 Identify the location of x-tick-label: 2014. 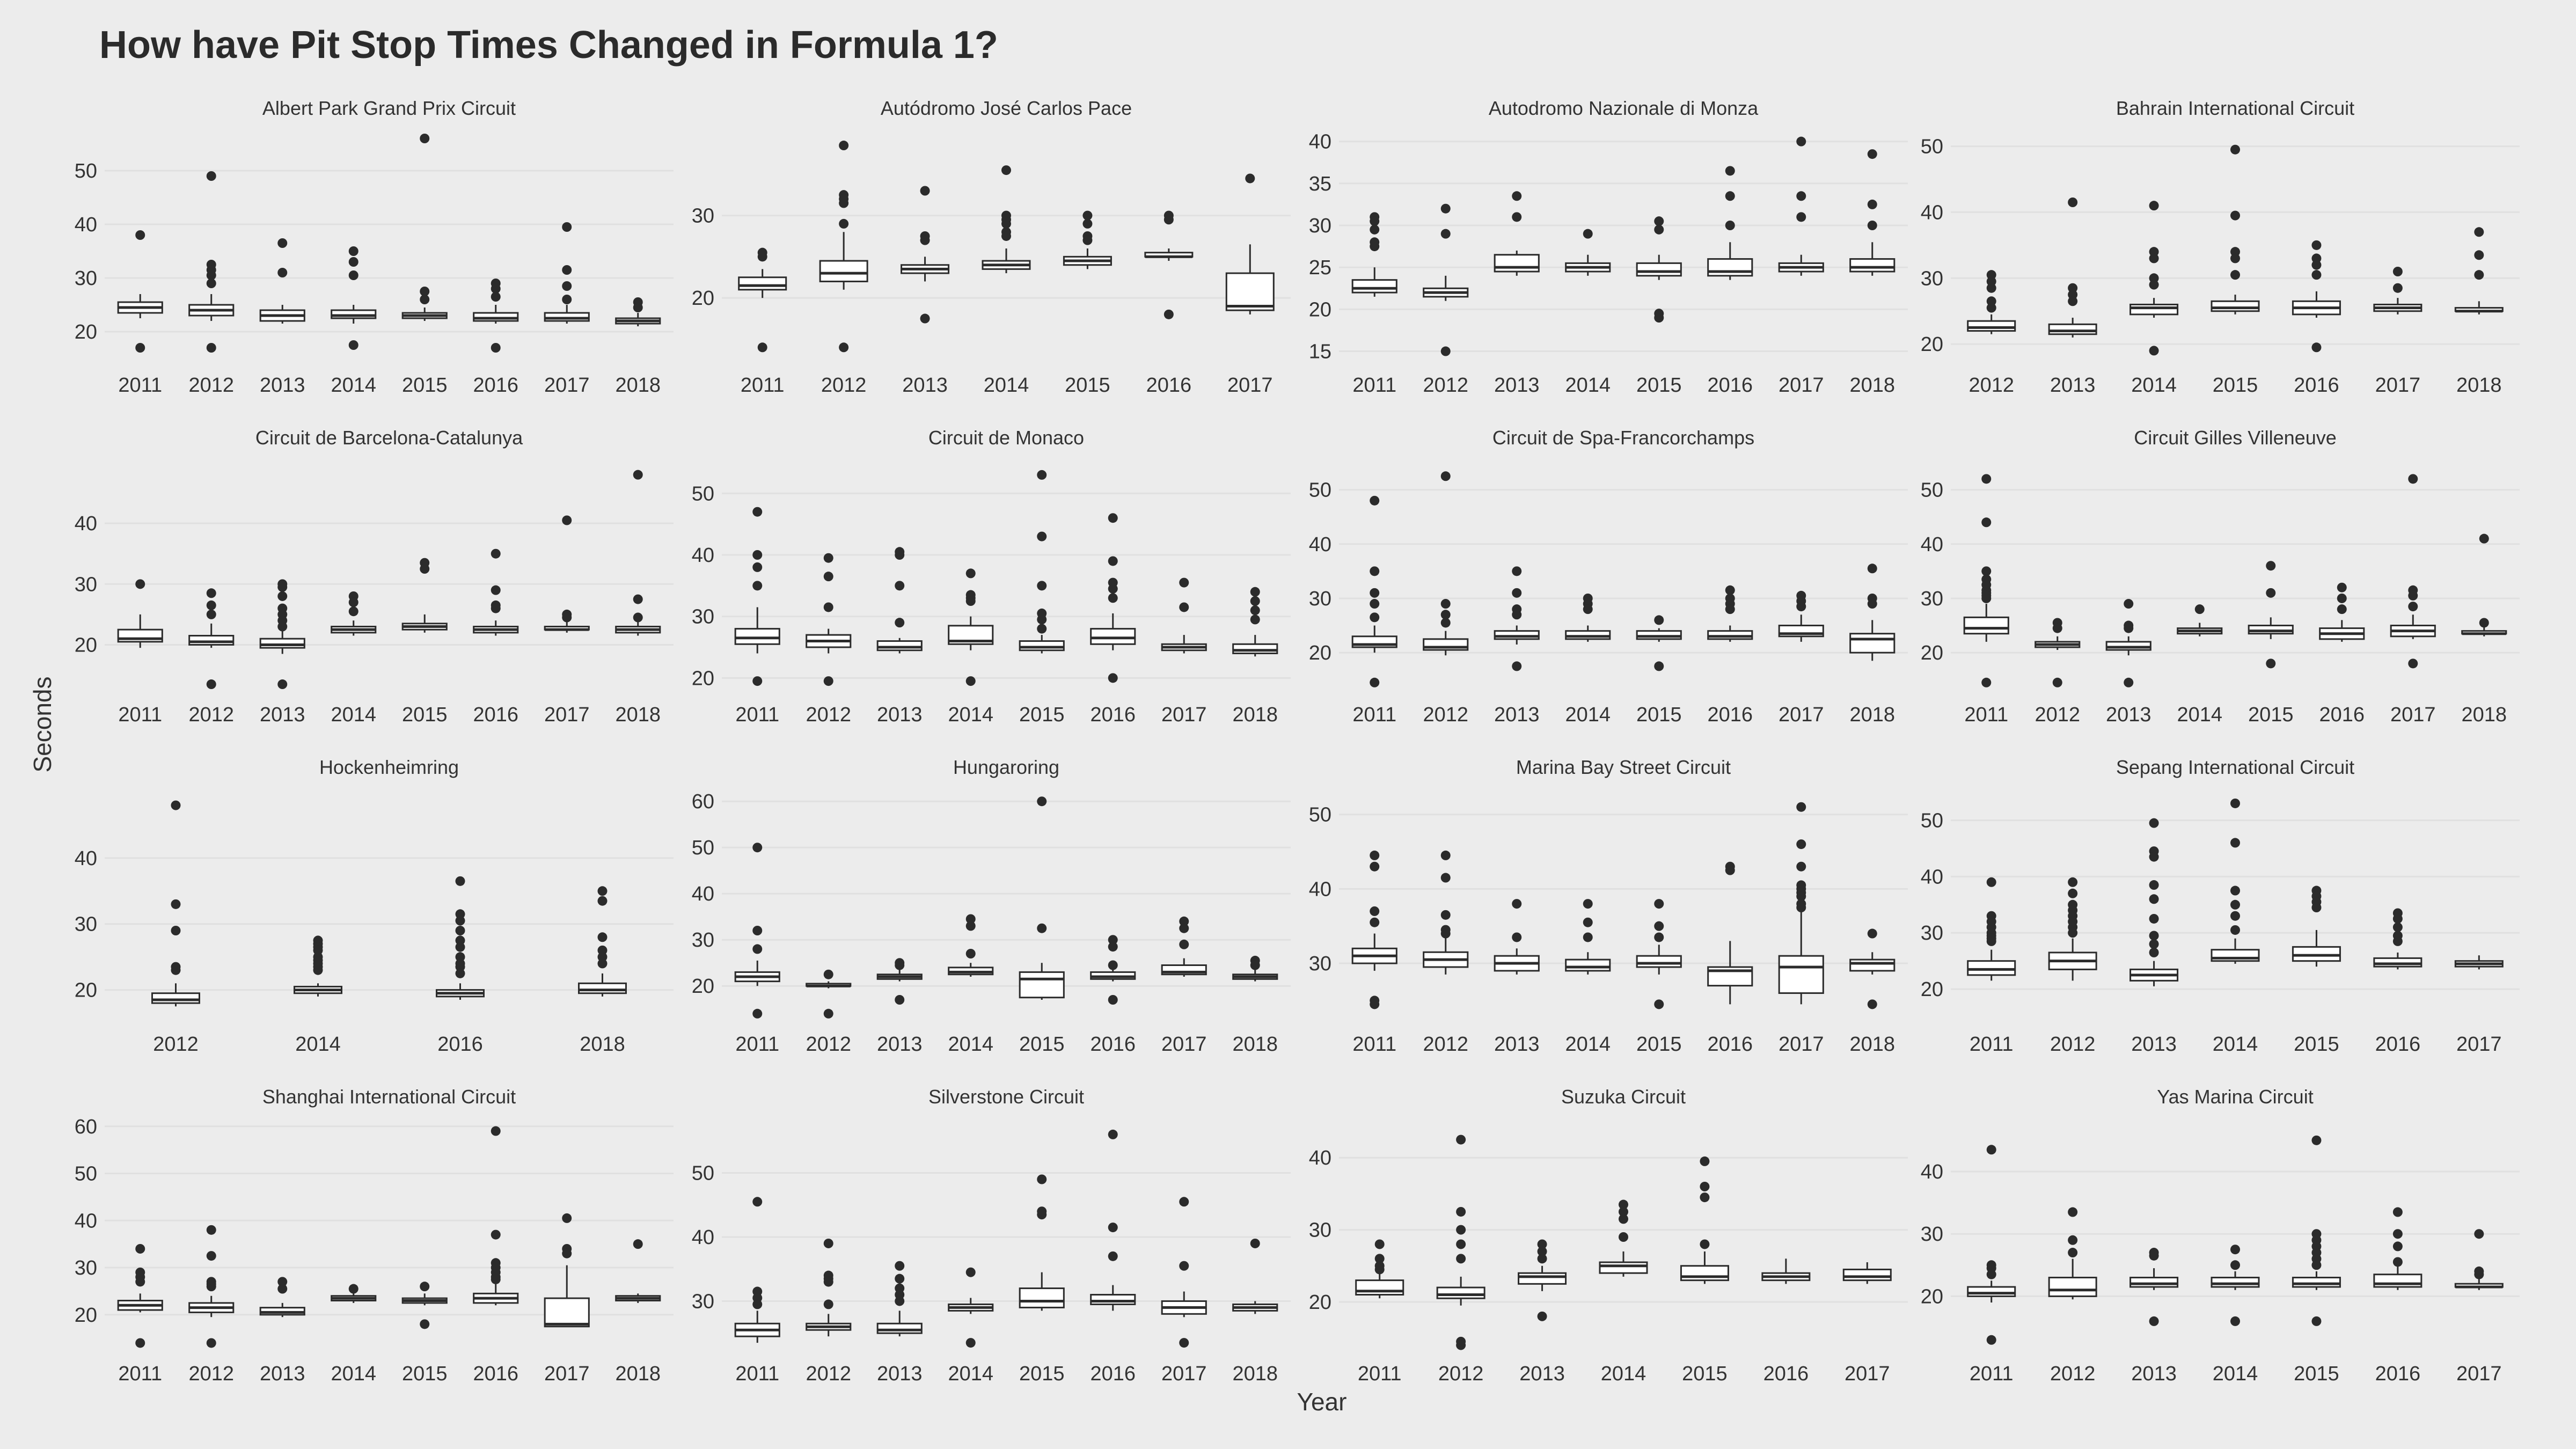
(2154, 385).